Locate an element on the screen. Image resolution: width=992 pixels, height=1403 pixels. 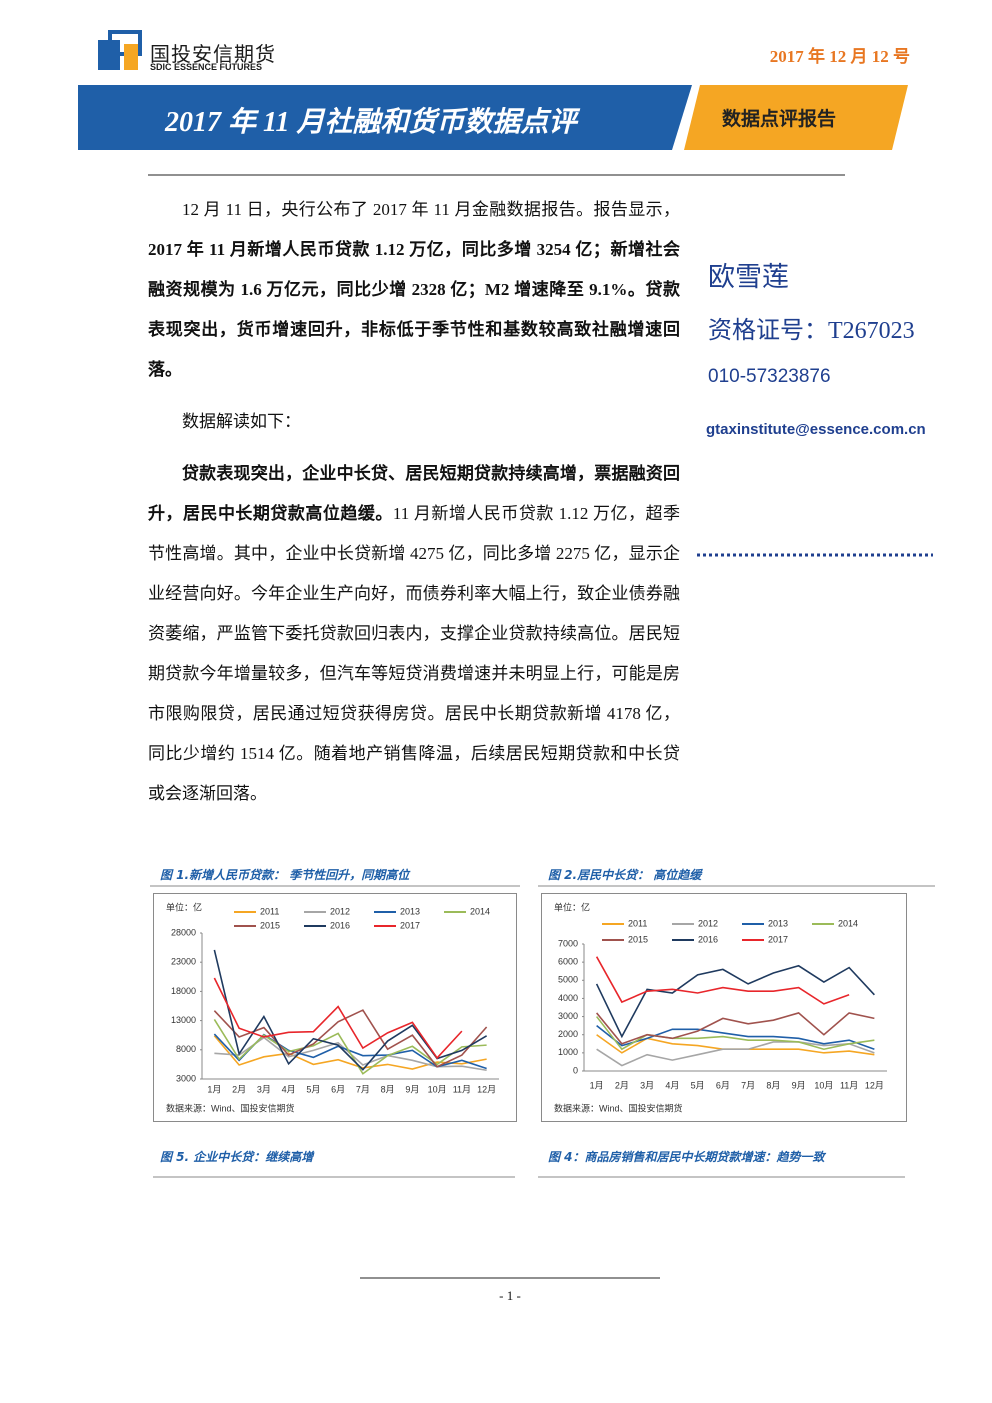
y-tick-label: 23000 is located at coordinates (183, 962).